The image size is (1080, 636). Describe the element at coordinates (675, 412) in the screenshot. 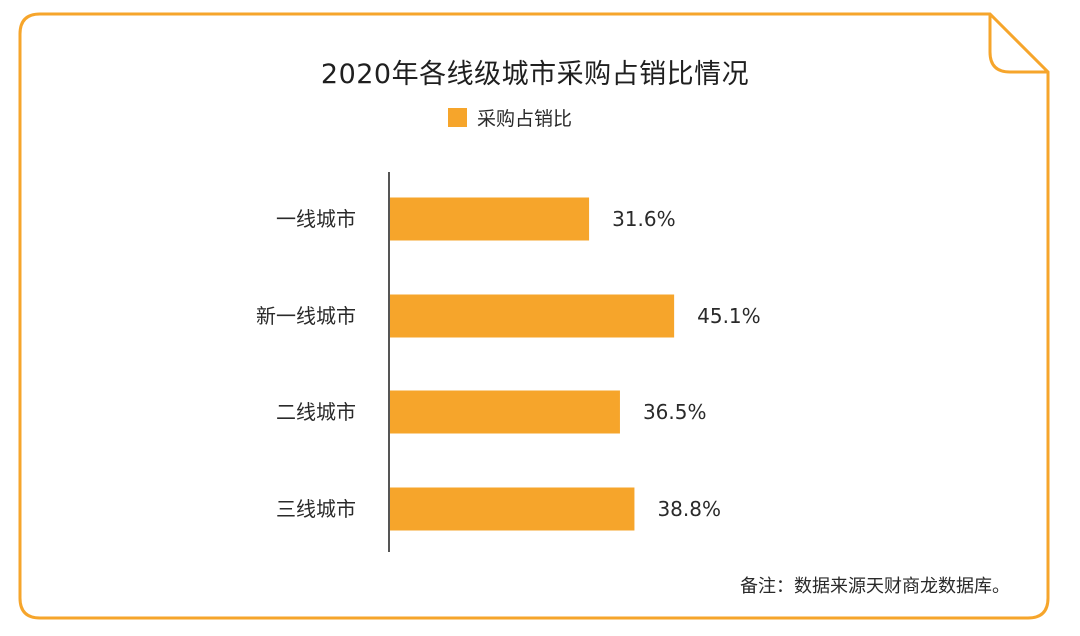

I see `value-label: 36.5%` at that location.